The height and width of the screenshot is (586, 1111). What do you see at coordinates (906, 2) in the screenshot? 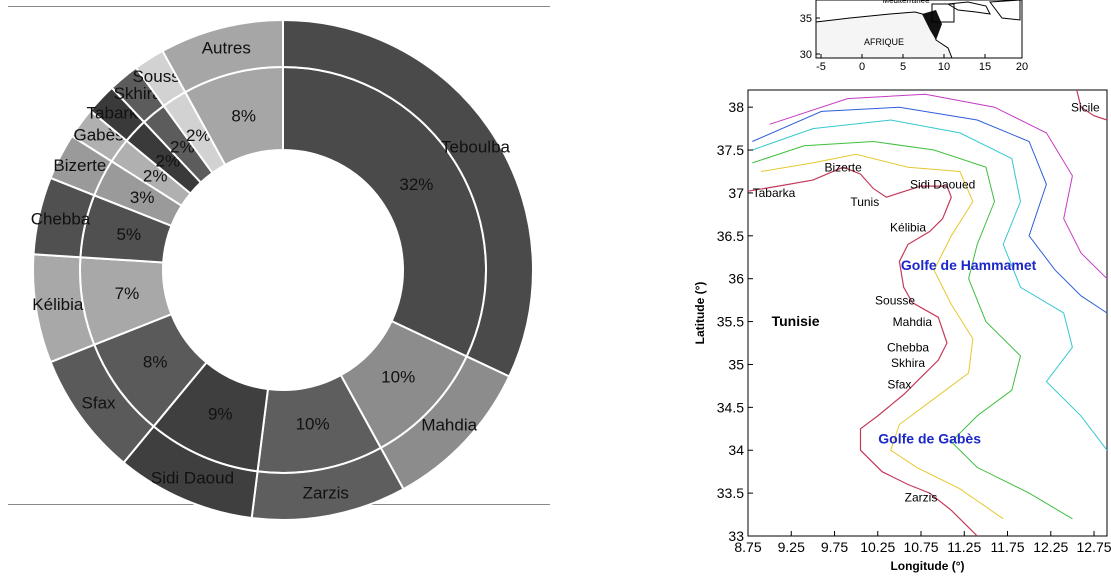
I see `inset-label: Méditerranée` at bounding box center [906, 2].